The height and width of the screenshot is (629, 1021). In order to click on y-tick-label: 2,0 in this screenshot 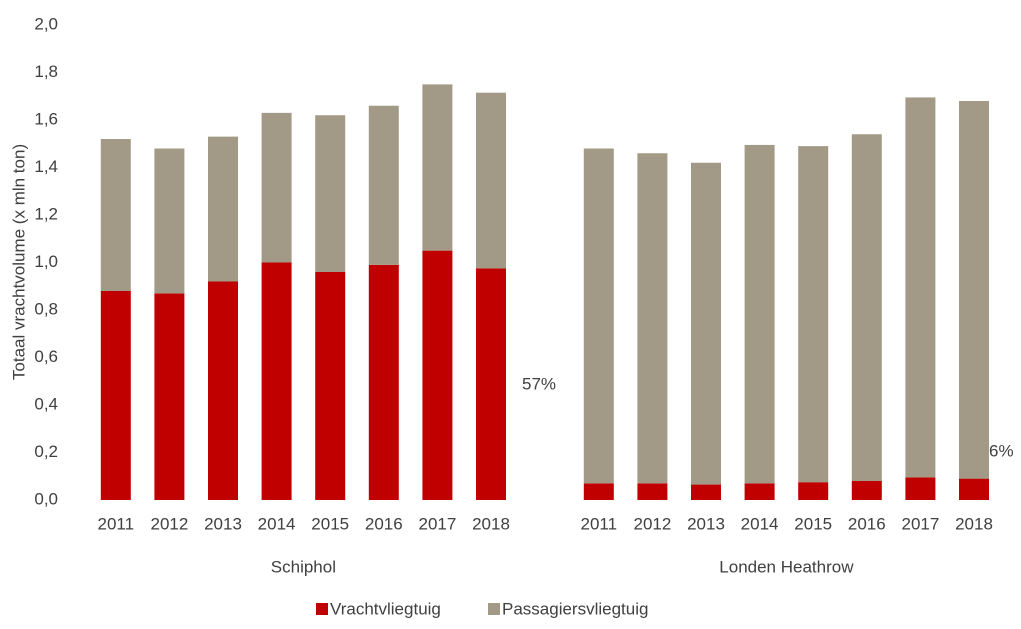, I will do `click(46, 23)`.